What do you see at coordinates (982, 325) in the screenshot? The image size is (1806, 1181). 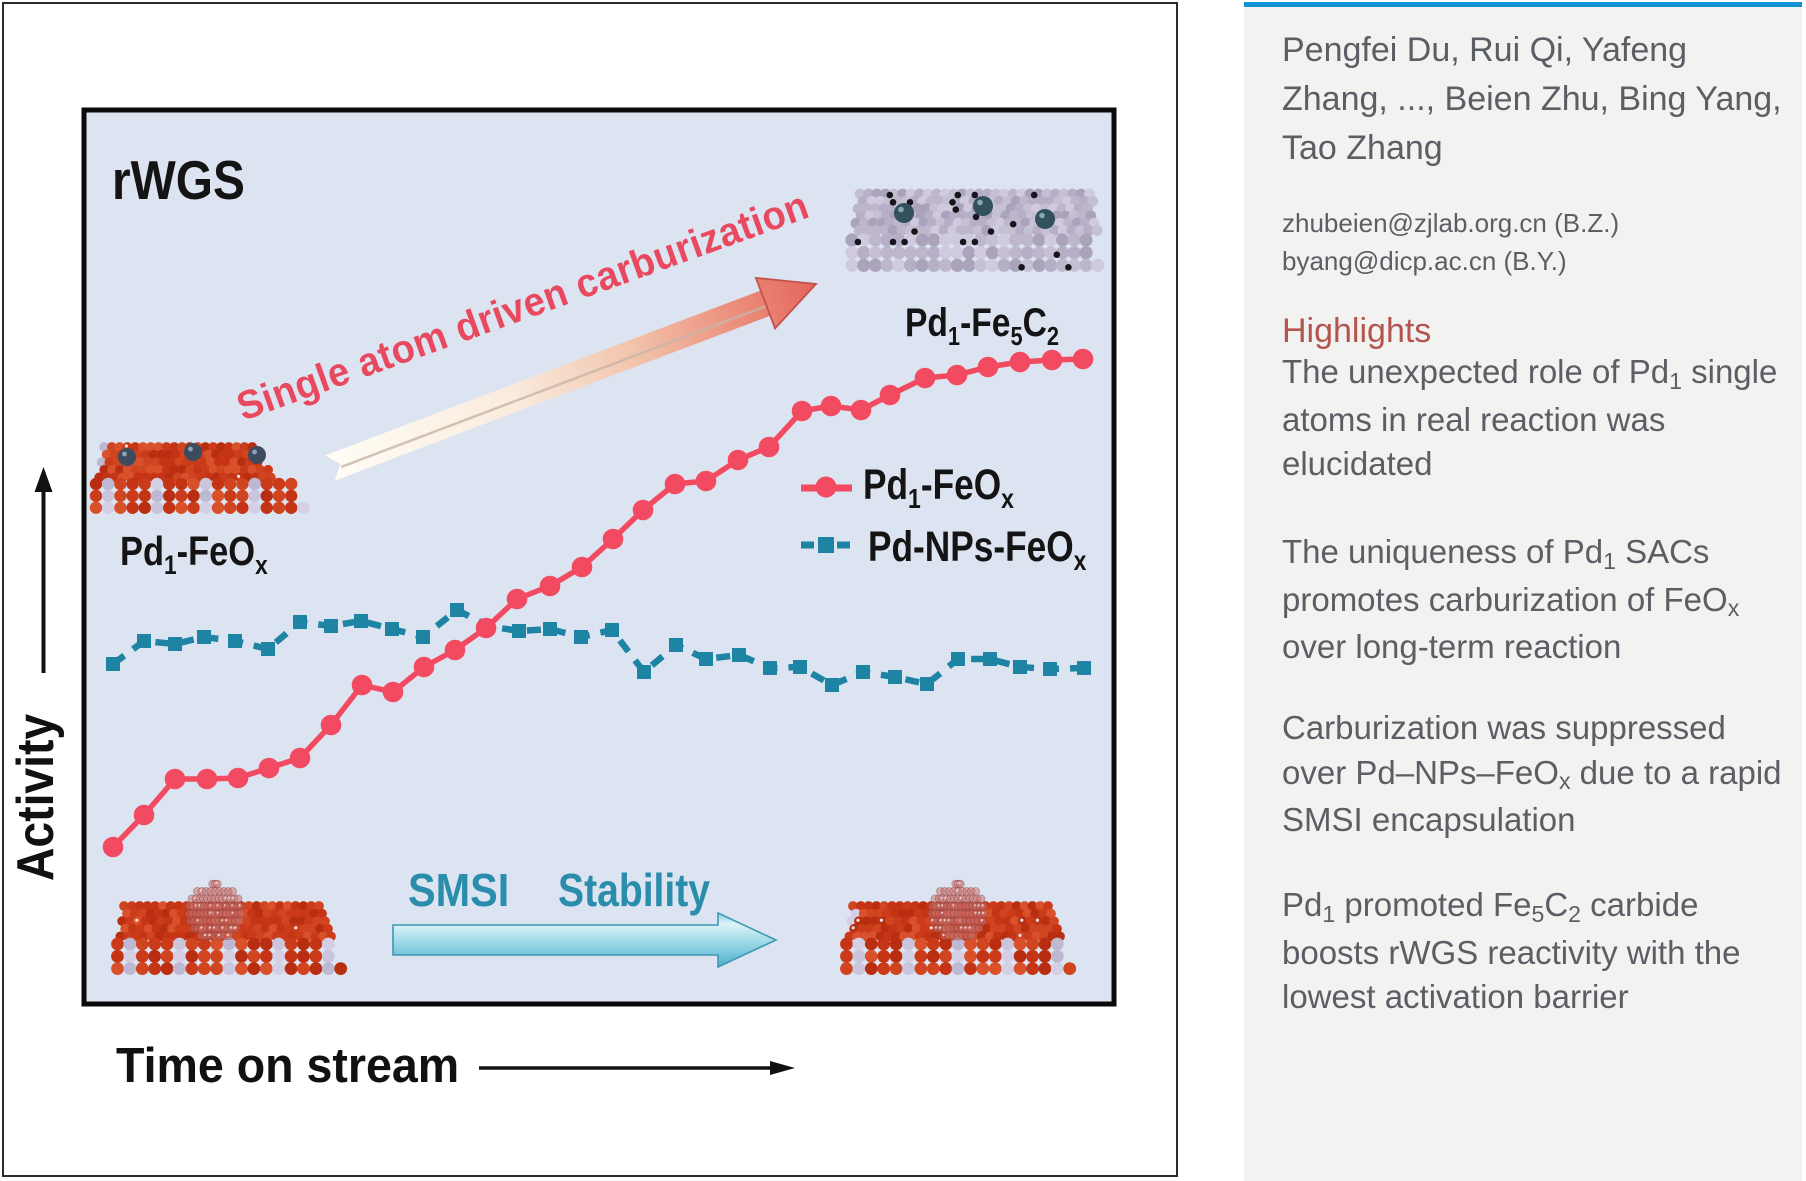 I see `svg-text: Pd1-Fe5C2` at bounding box center [982, 325].